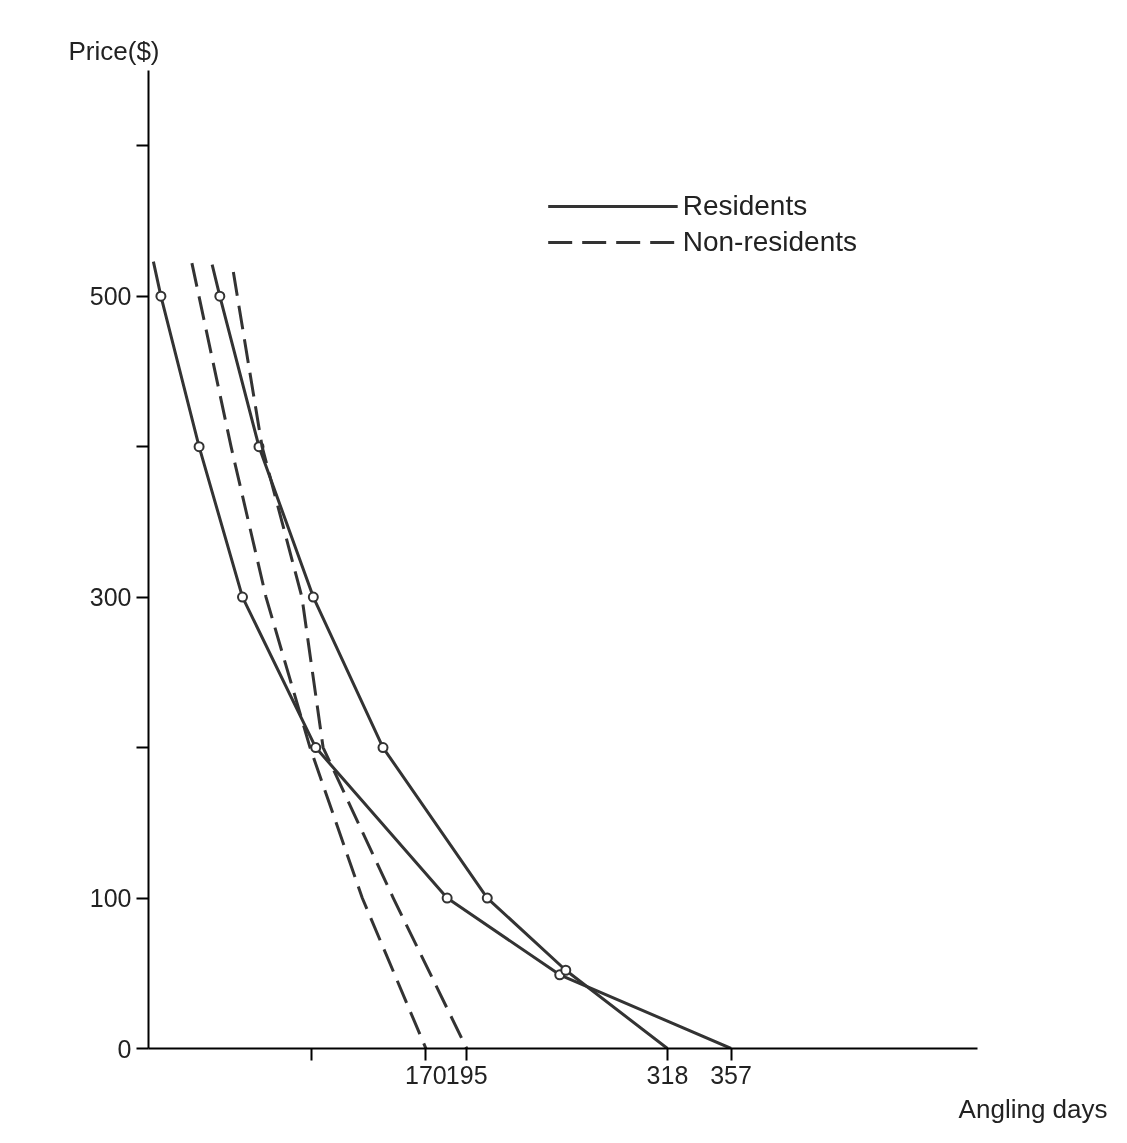 The width and height of the screenshot is (1127, 1143). Describe the element at coordinates (769, 242) in the screenshot. I see `legend-label: Non-residents` at that location.